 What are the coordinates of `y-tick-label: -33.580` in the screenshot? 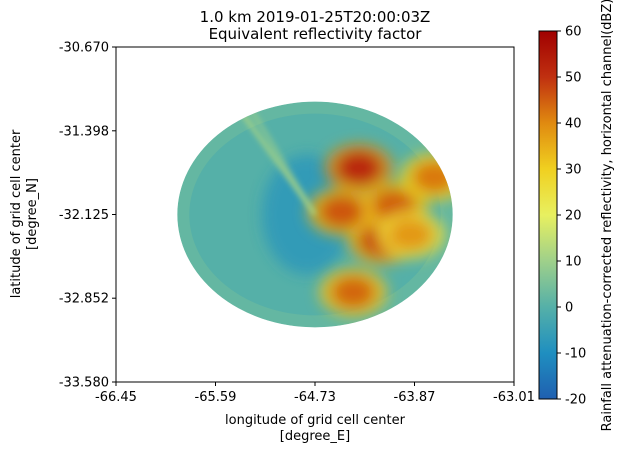 It's located at (84, 383).